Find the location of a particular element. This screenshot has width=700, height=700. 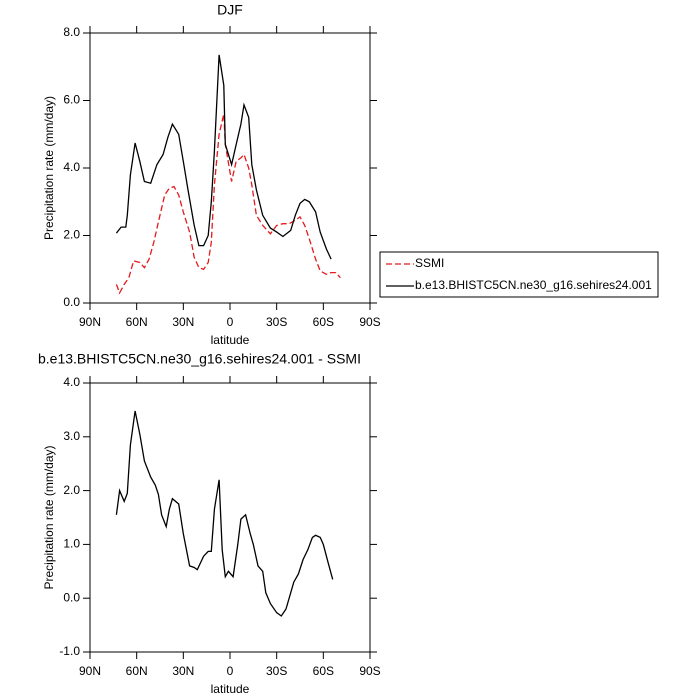

chart-title: DJF is located at coordinates (230, 10).